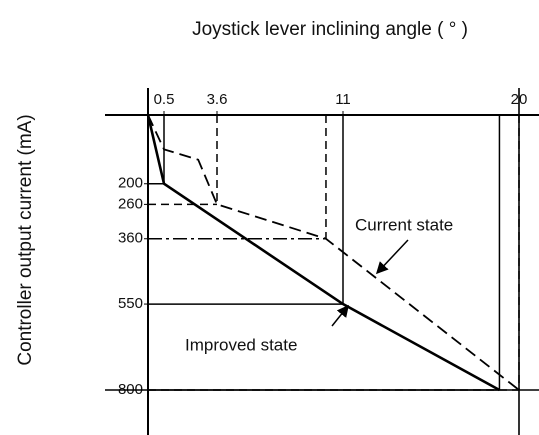 This screenshot has width=539, height=435. What do you see at coordinates (130, 203) in the screenshot?
I see `y-tick-label: 260` at bounding box center [130, 203].